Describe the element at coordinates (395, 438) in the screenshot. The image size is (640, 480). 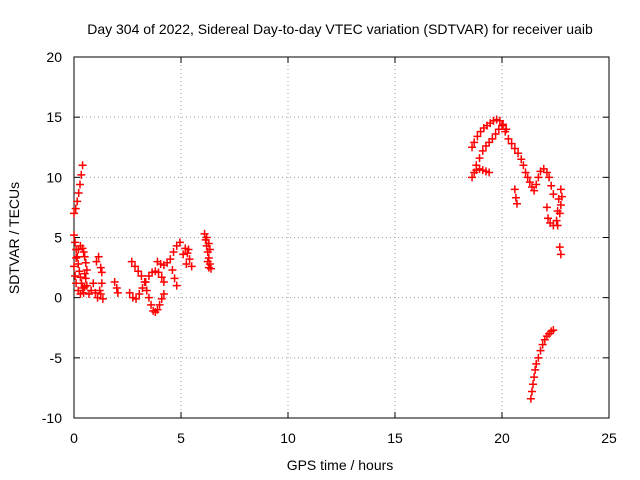
I see `x-tick-label: 15` at that location.